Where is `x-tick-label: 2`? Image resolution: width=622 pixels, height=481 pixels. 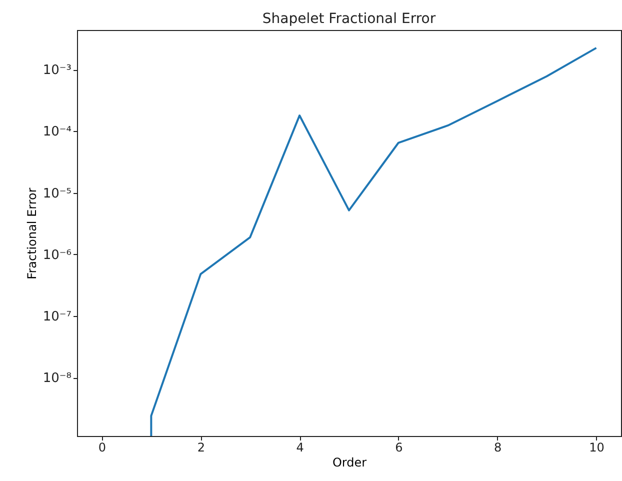
x-tick-label: 2 is located at coordinates (201, 447).